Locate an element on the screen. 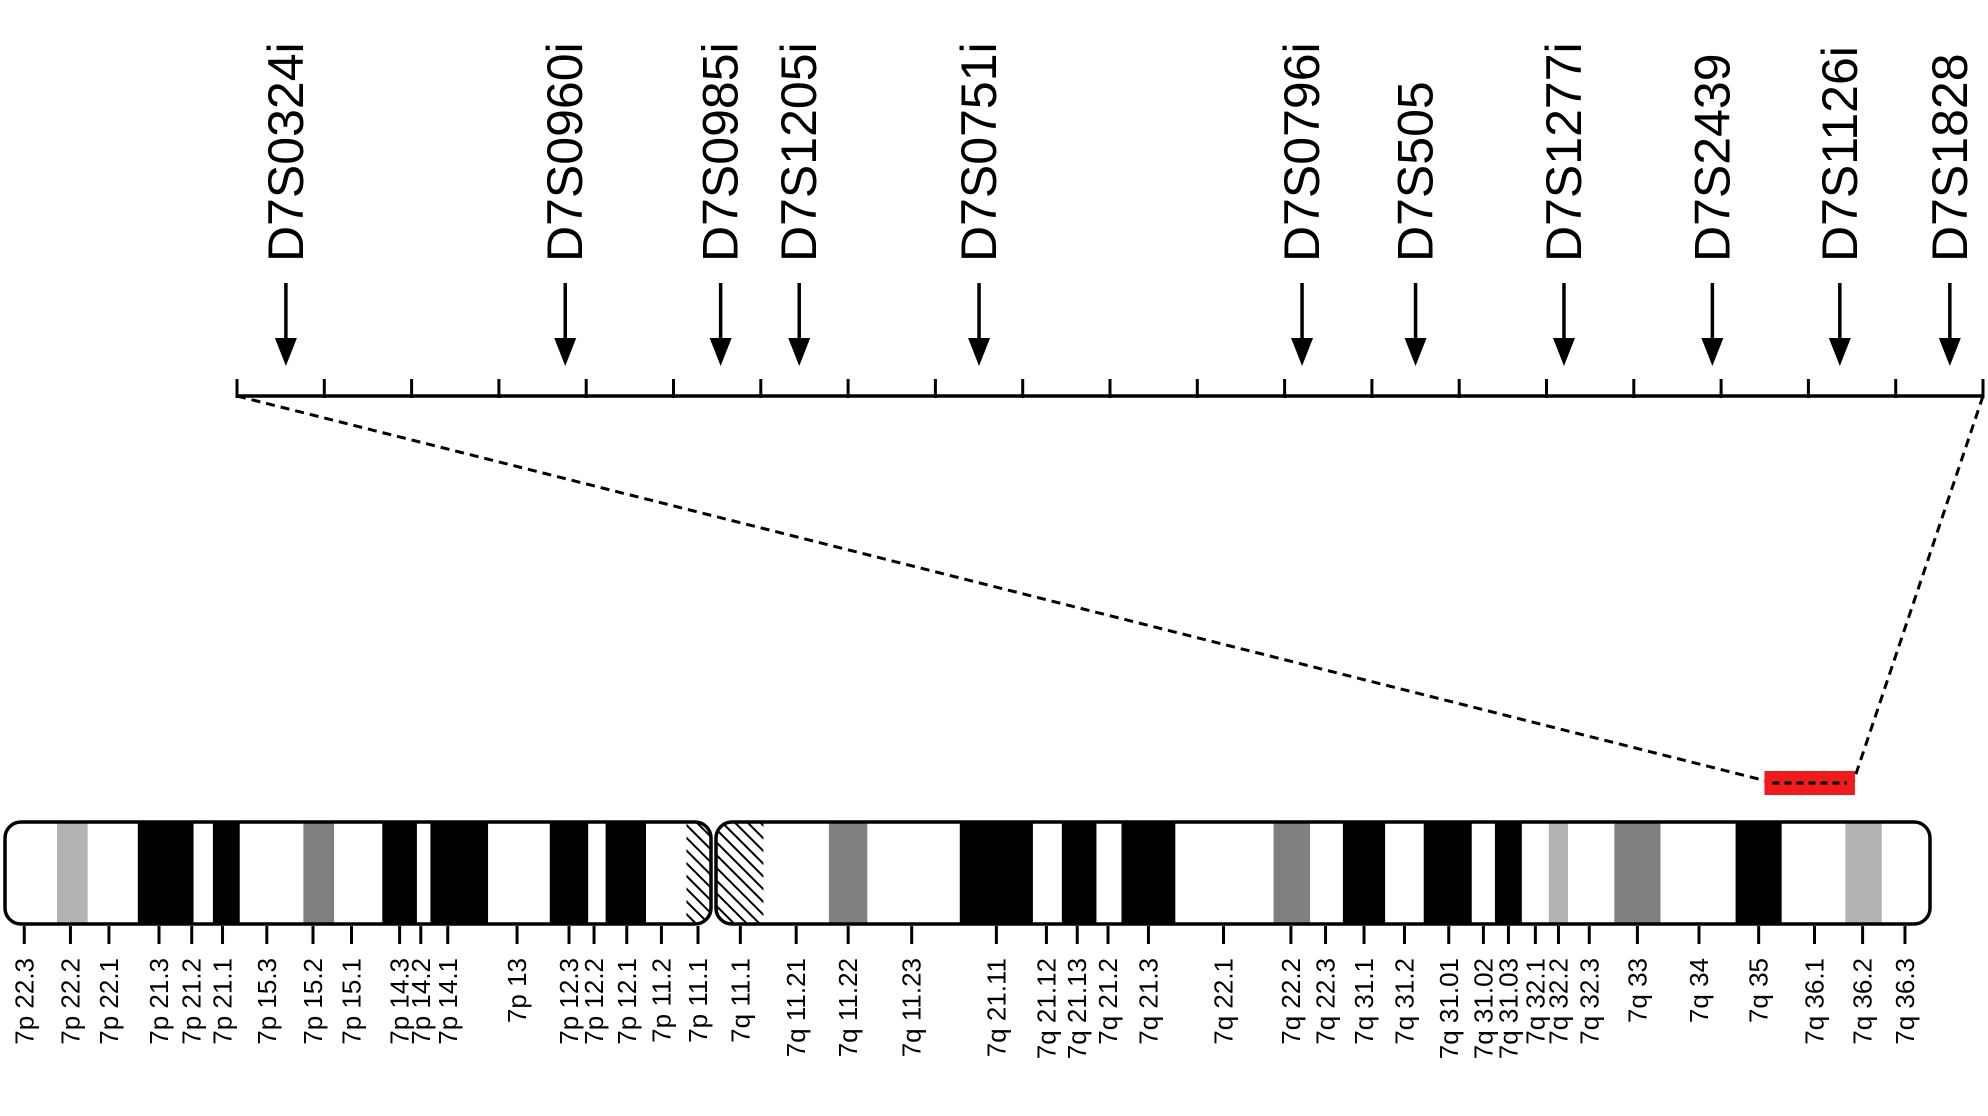  p-arm is located at coordinates (358, 873).